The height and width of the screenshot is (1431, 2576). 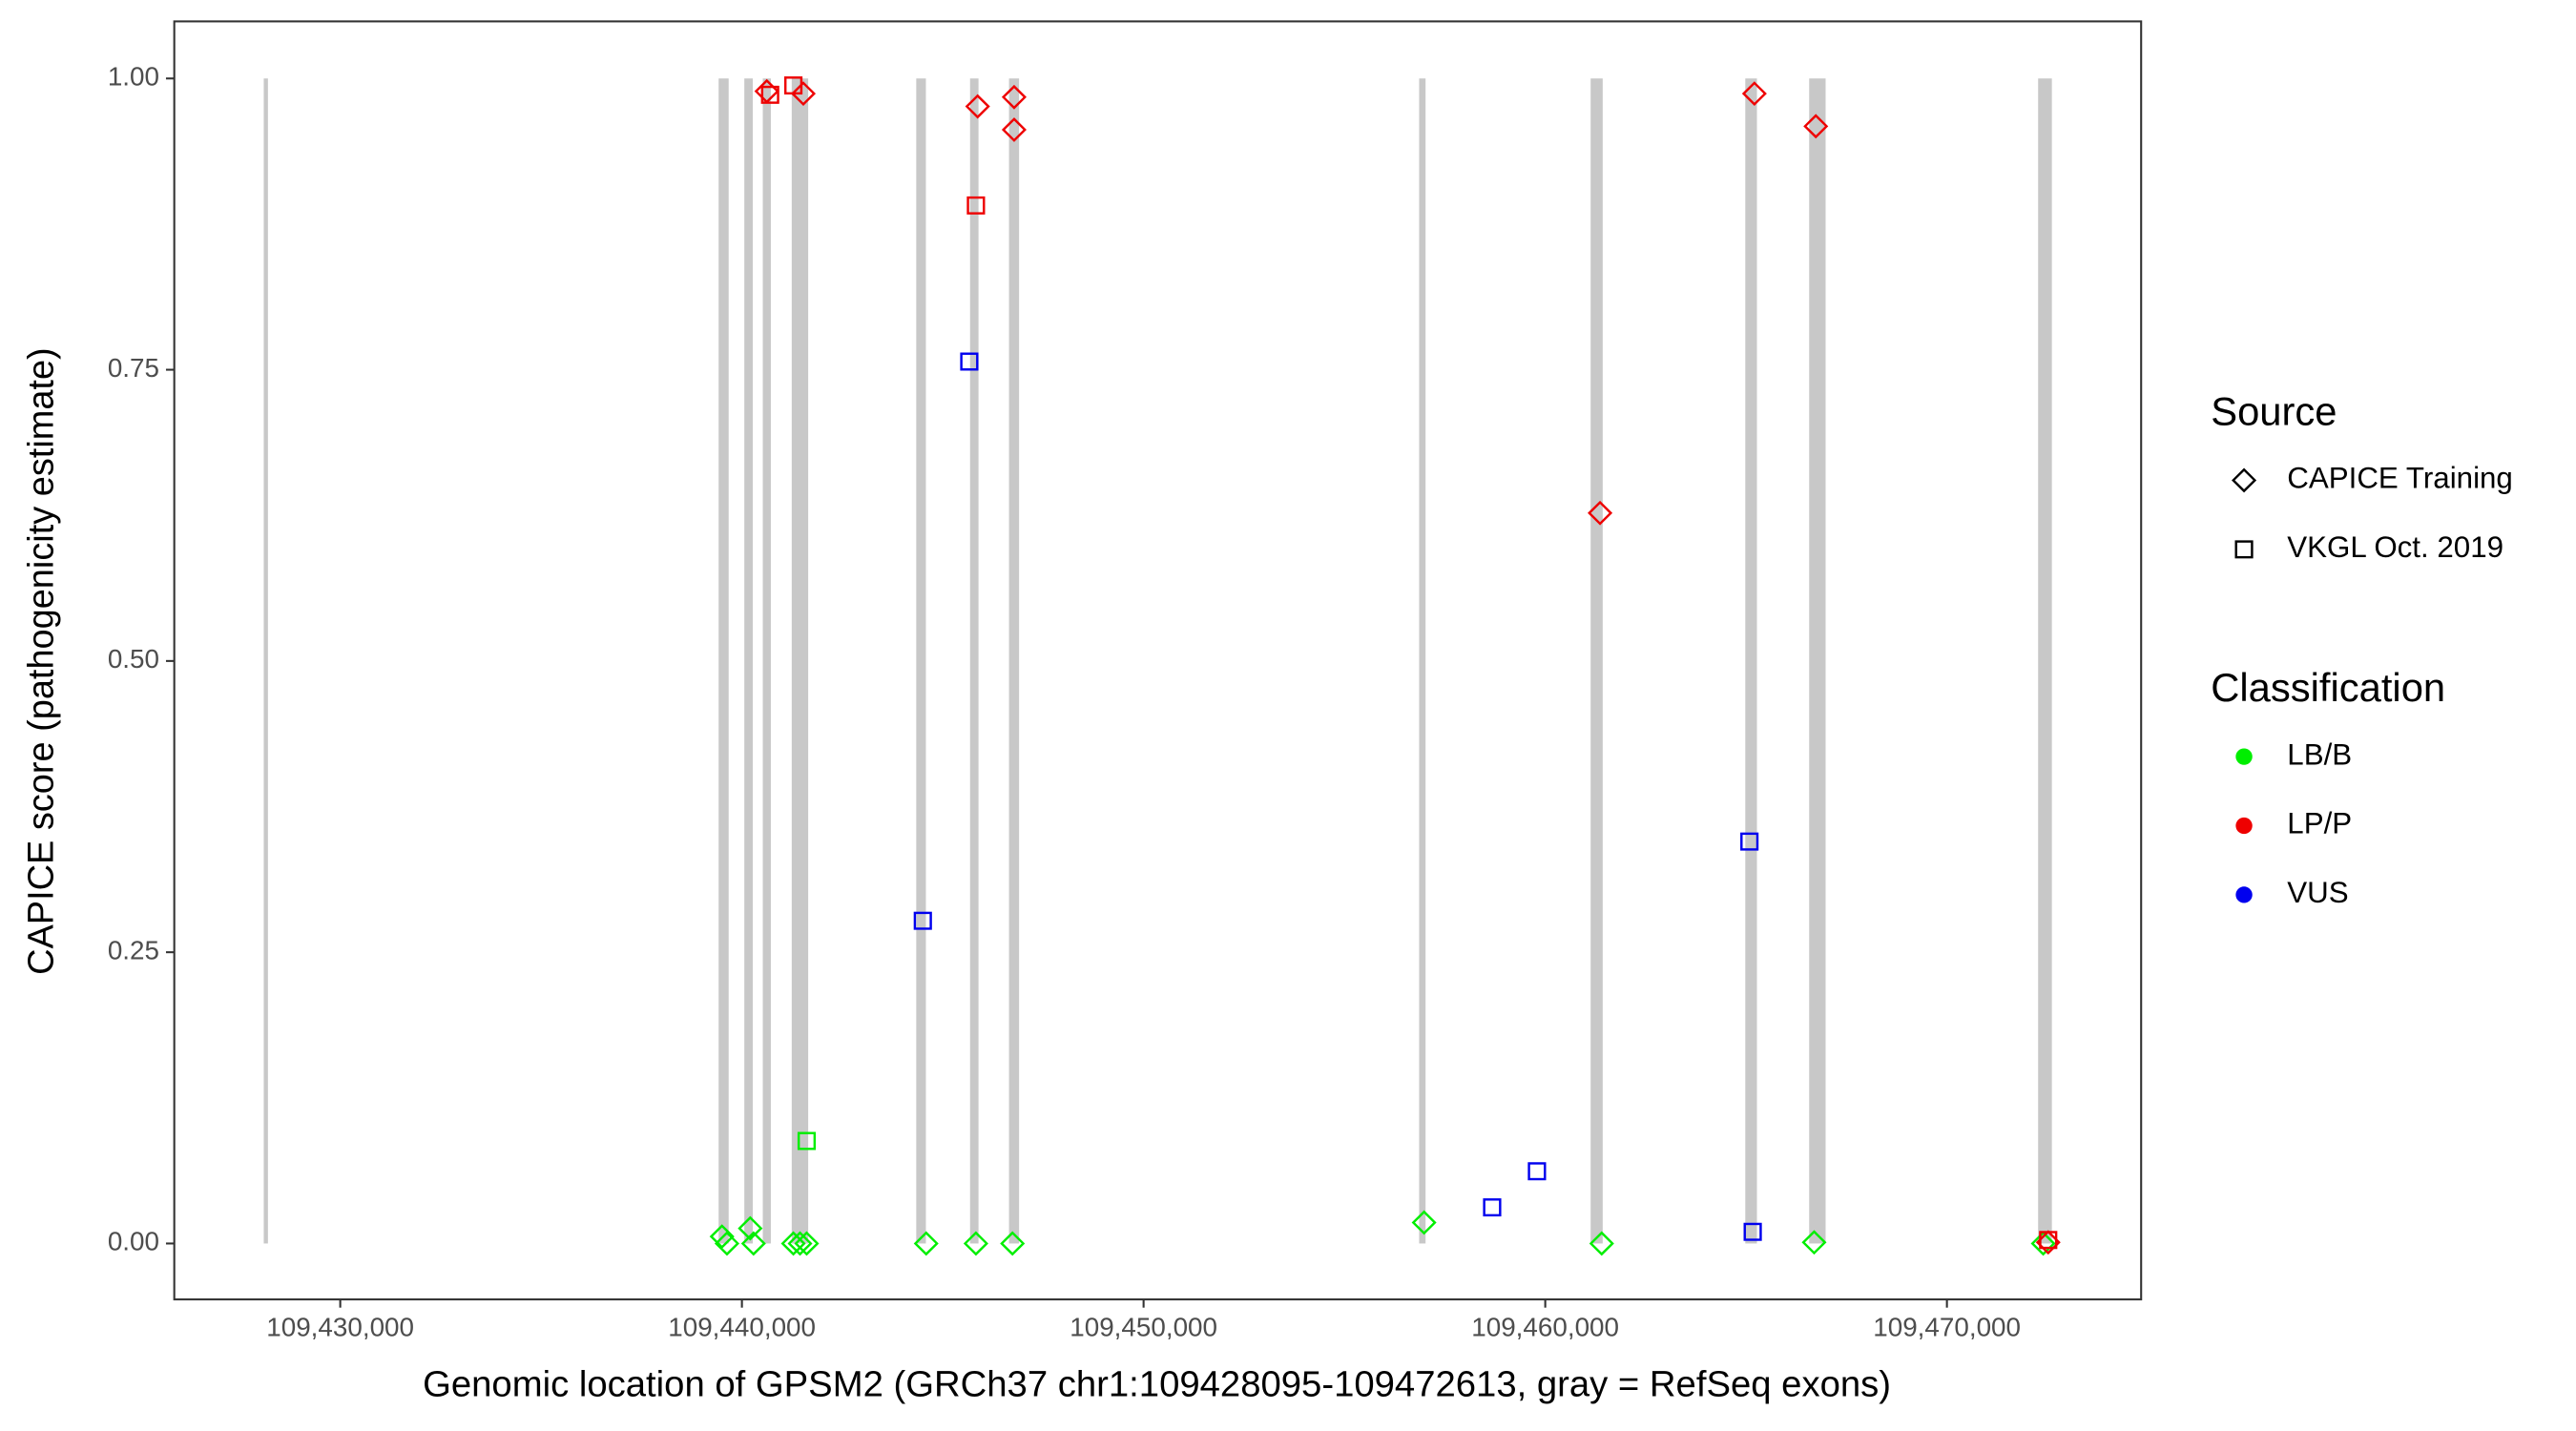 What do you see at coordinates (133, 77) in the screenshot?
I see `y-tick-label: 1.00` at bounding box center [133, 77].